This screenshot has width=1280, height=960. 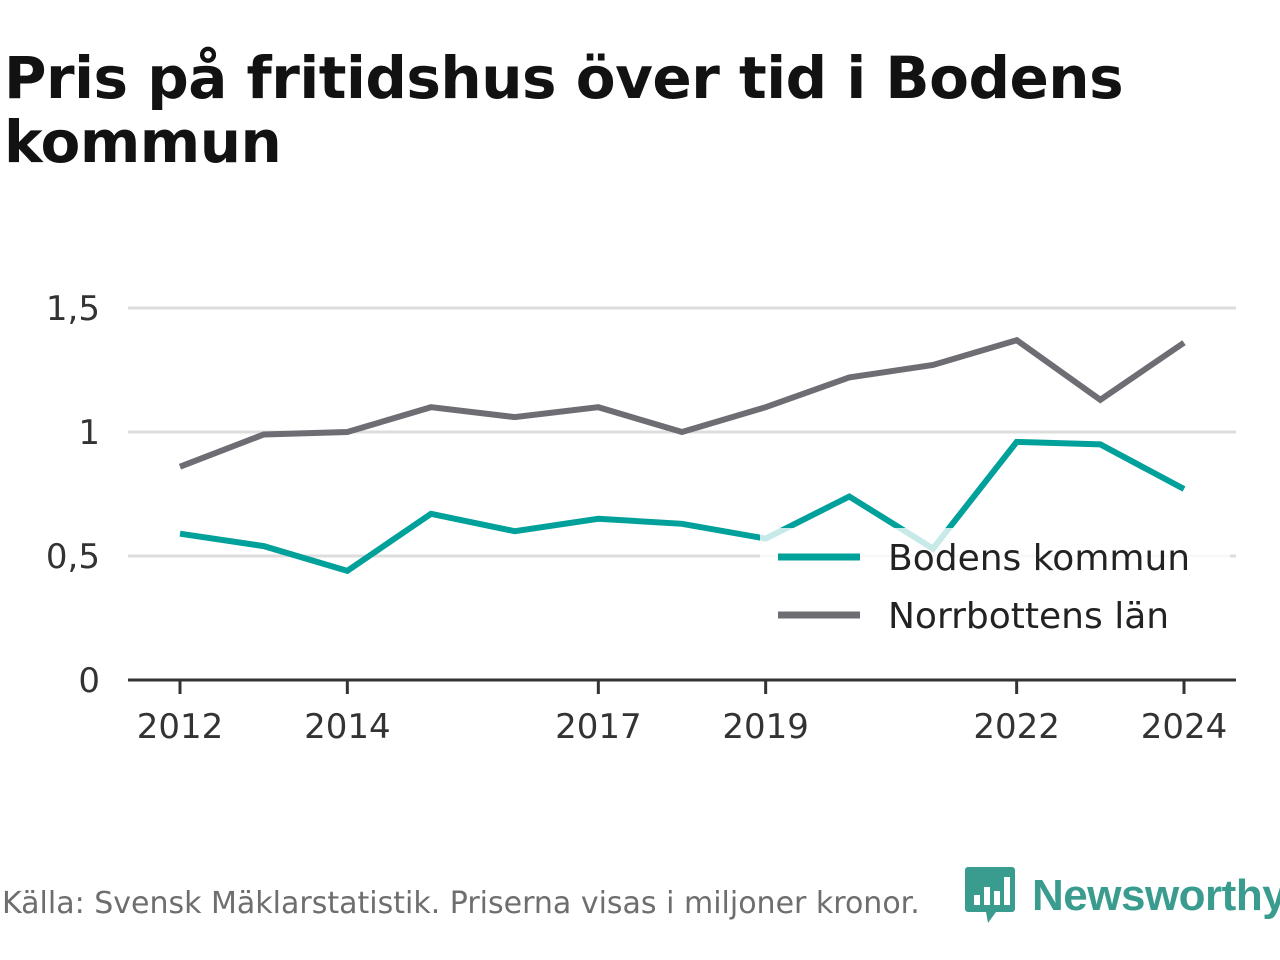 What do you see at coordinates (765, 727) in the screenshot?
I see `x-tick-label: 2019` at bounding box center [765, 727].